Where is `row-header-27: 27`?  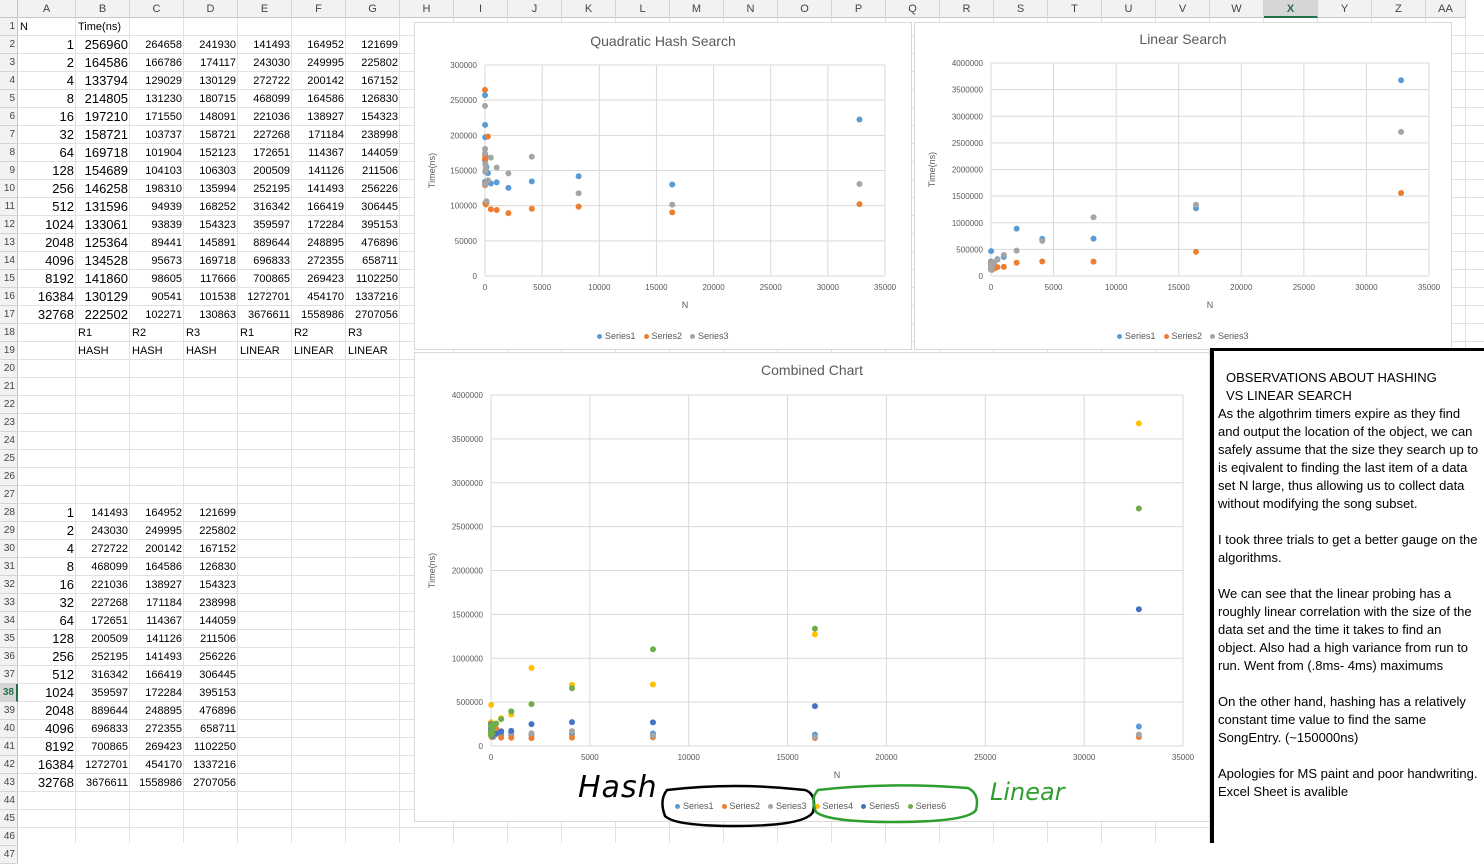
row-header-27: 27 is located at coordinates (9, 495).